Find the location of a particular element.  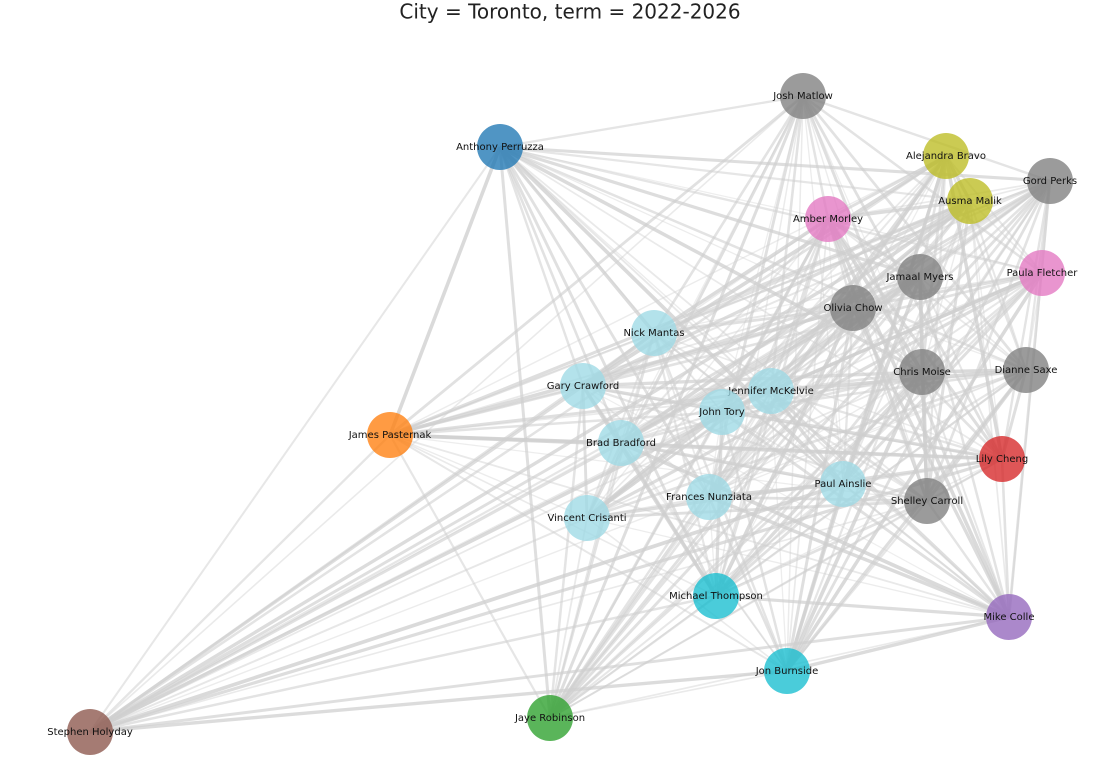

node-label: Lily Cheng is located at coordinates (1002, 459).